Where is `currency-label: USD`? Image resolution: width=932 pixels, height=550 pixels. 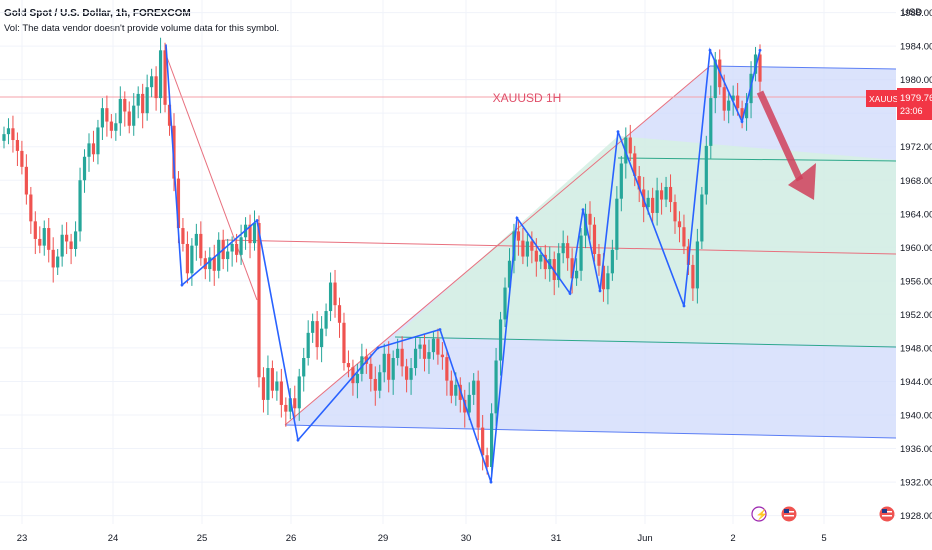 currency-label: USD is located at coordinates (912, 12).